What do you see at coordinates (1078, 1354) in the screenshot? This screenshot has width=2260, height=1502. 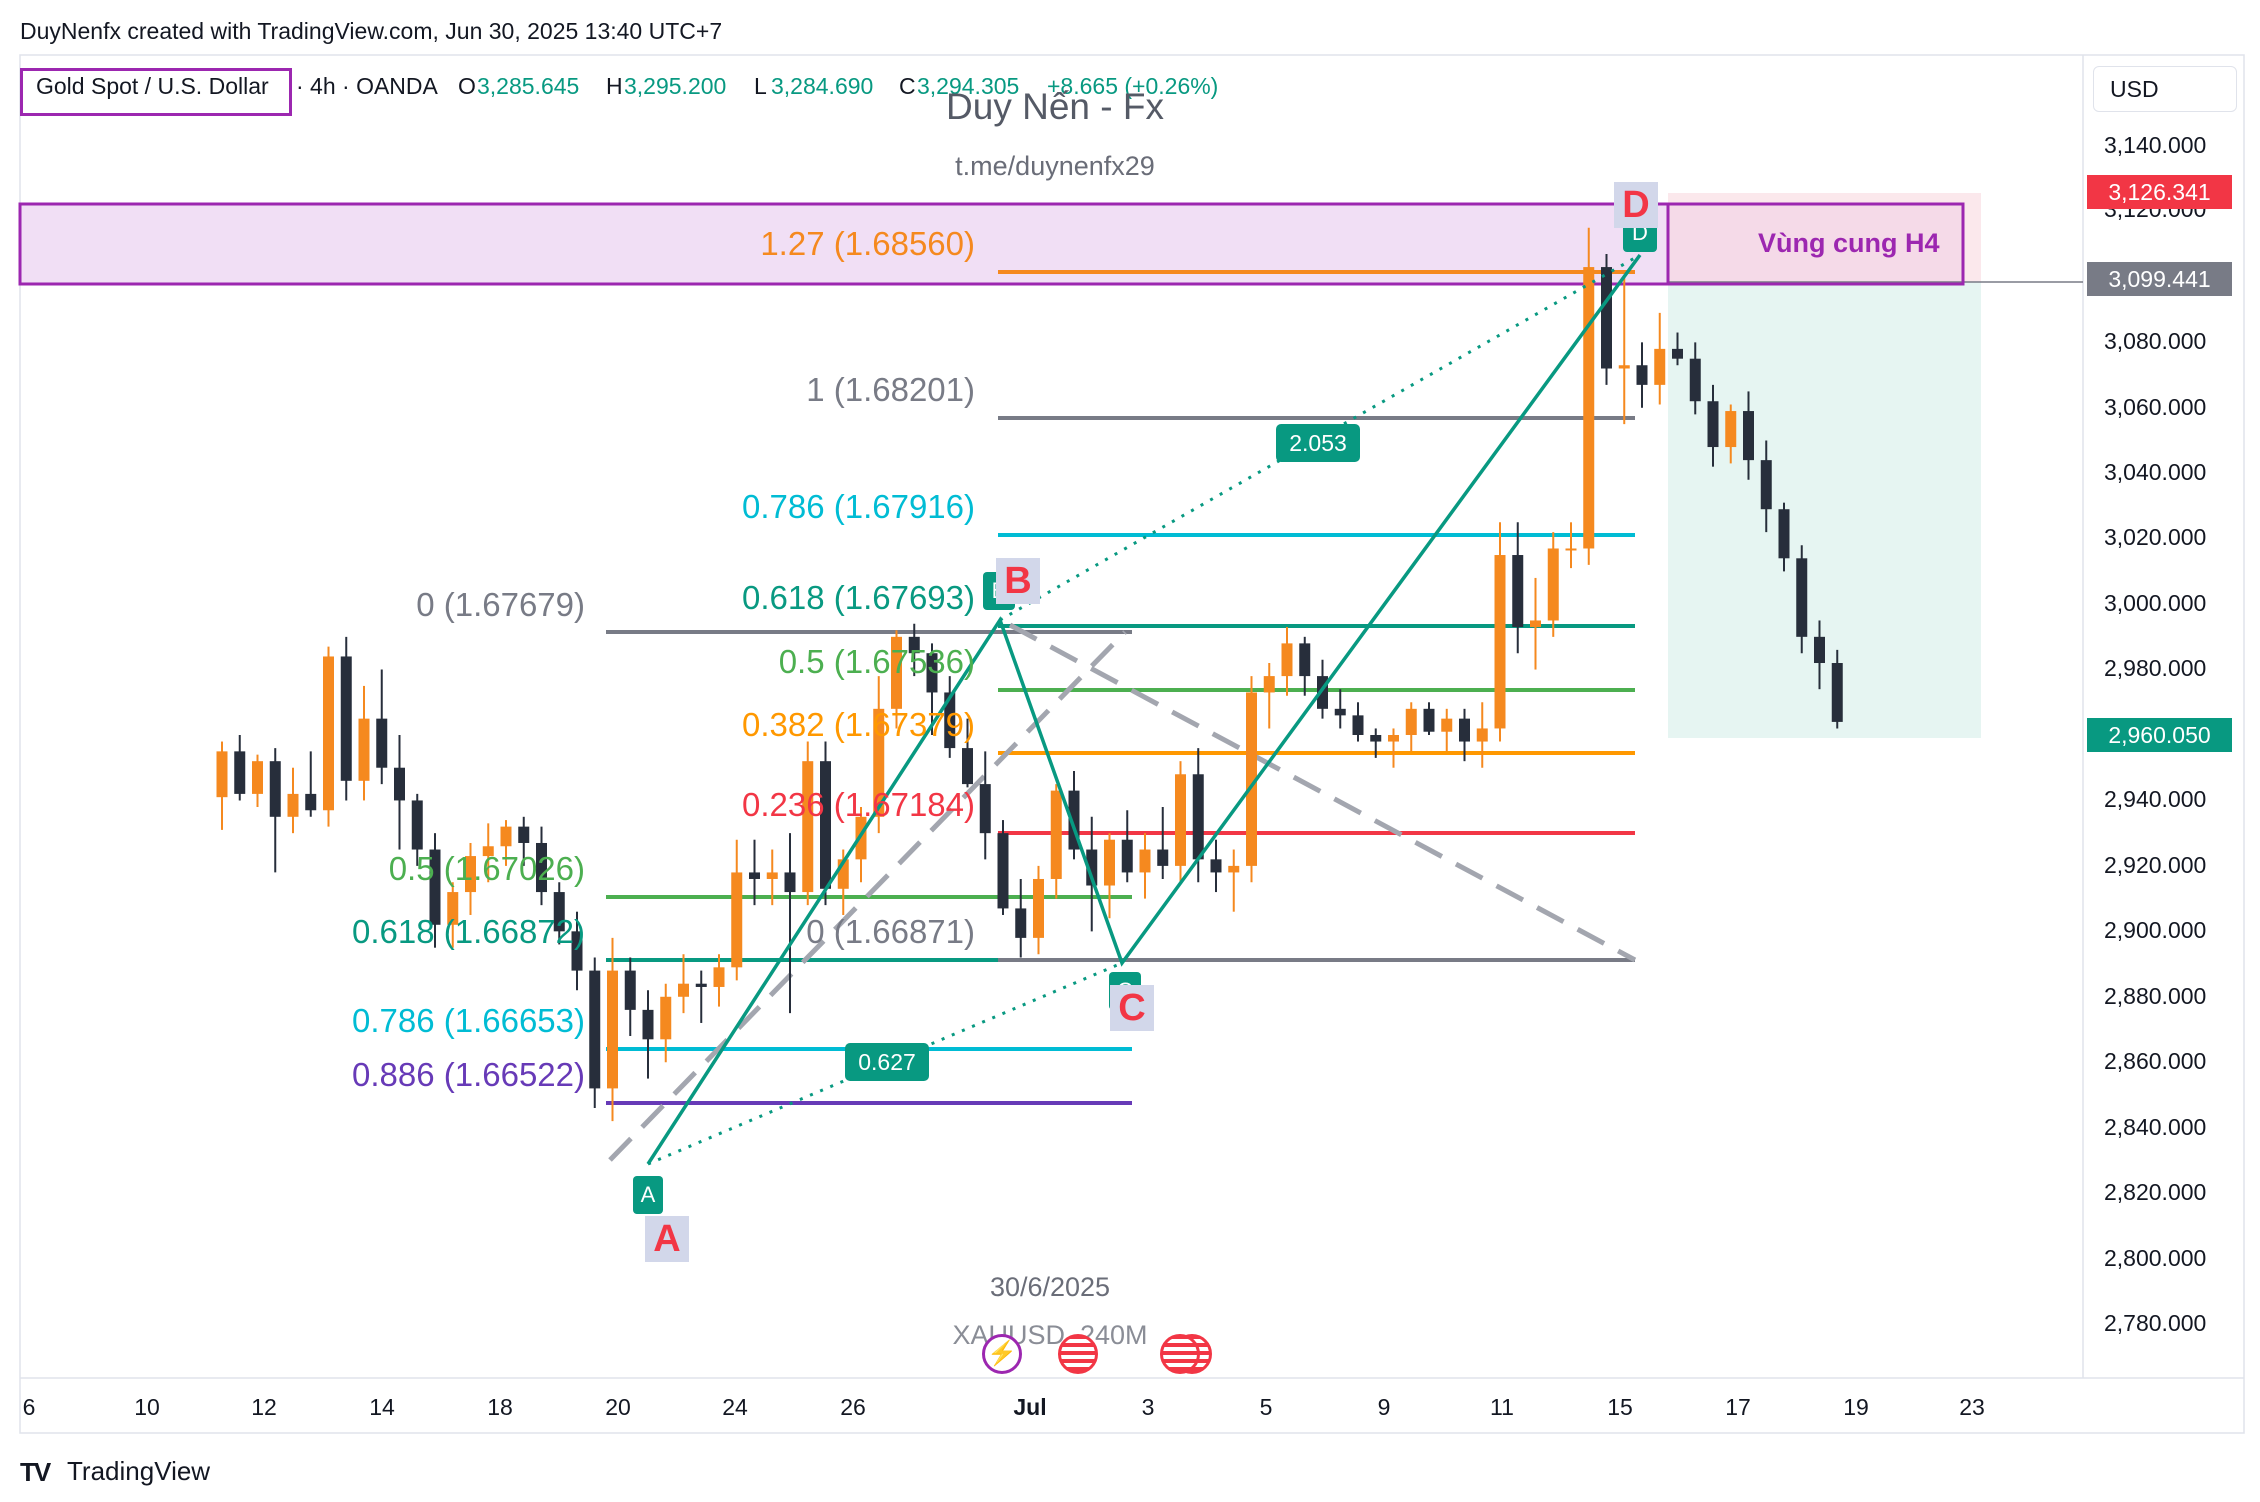 I see `us-flag-event-icon` at bounding box center [1078, 1354].